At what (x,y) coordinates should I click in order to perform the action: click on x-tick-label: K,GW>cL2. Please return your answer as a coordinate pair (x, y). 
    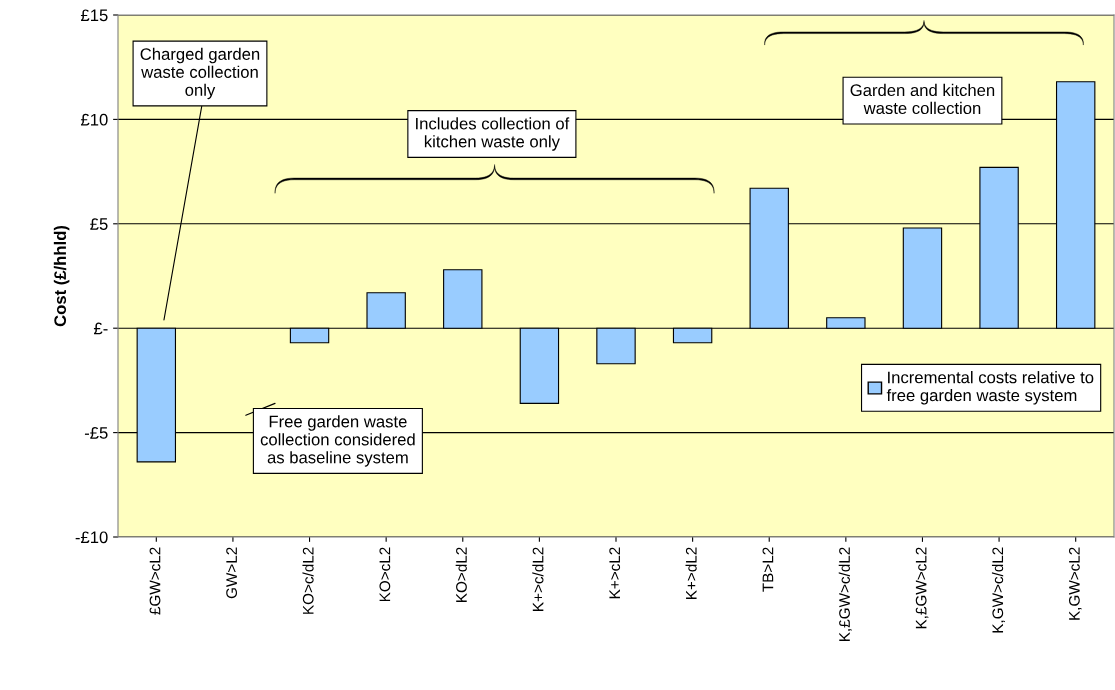
    Looking at the image, I should click on (1075, 583).